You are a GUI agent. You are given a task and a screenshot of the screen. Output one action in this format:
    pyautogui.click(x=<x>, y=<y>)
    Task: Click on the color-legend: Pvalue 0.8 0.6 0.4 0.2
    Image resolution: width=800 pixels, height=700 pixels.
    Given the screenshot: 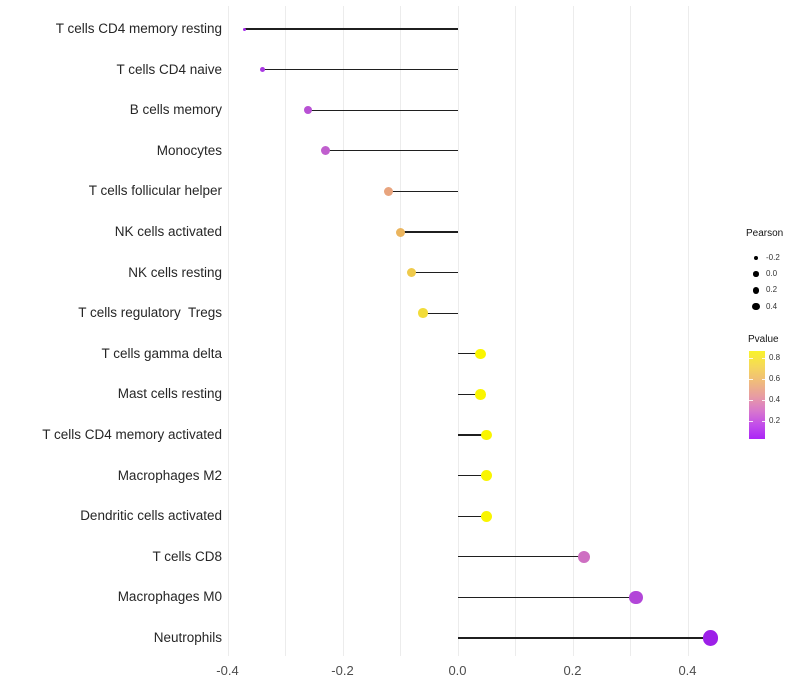 What is the action you would take?
    pyautogui.click(x=773, y=387)
    